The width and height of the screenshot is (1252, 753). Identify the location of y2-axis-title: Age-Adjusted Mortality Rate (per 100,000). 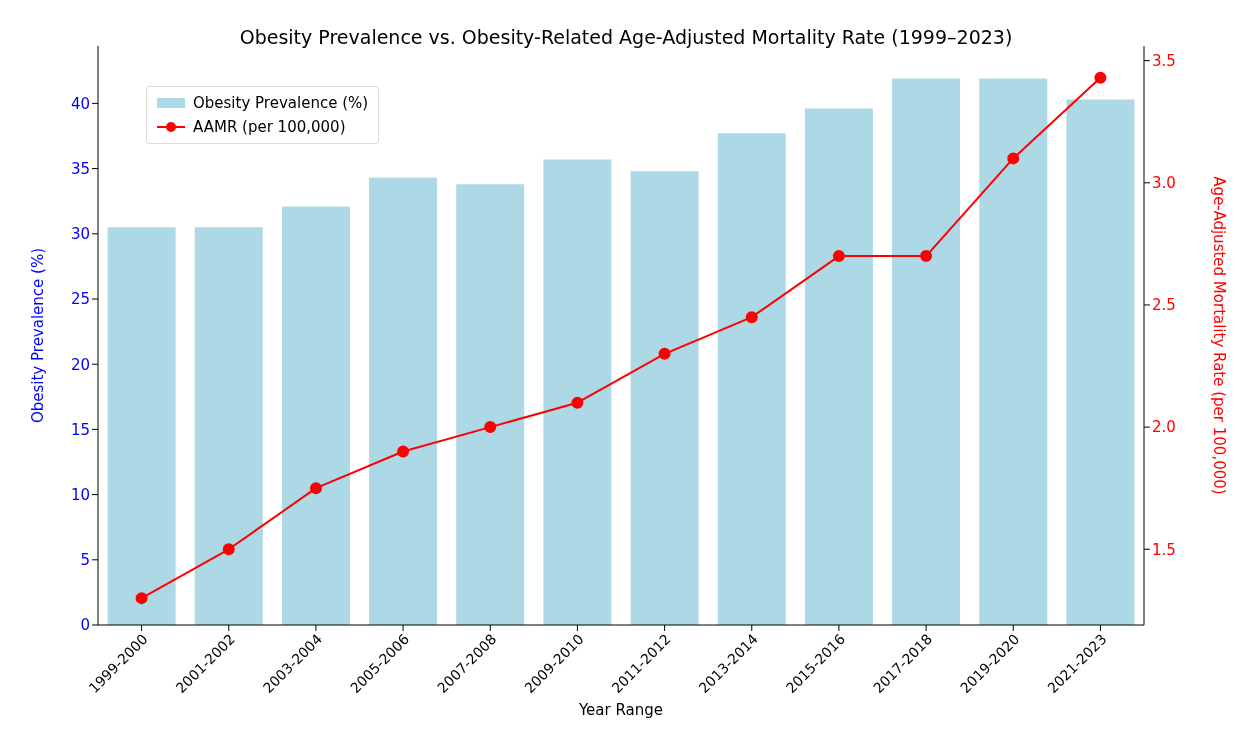
(1218, 335).